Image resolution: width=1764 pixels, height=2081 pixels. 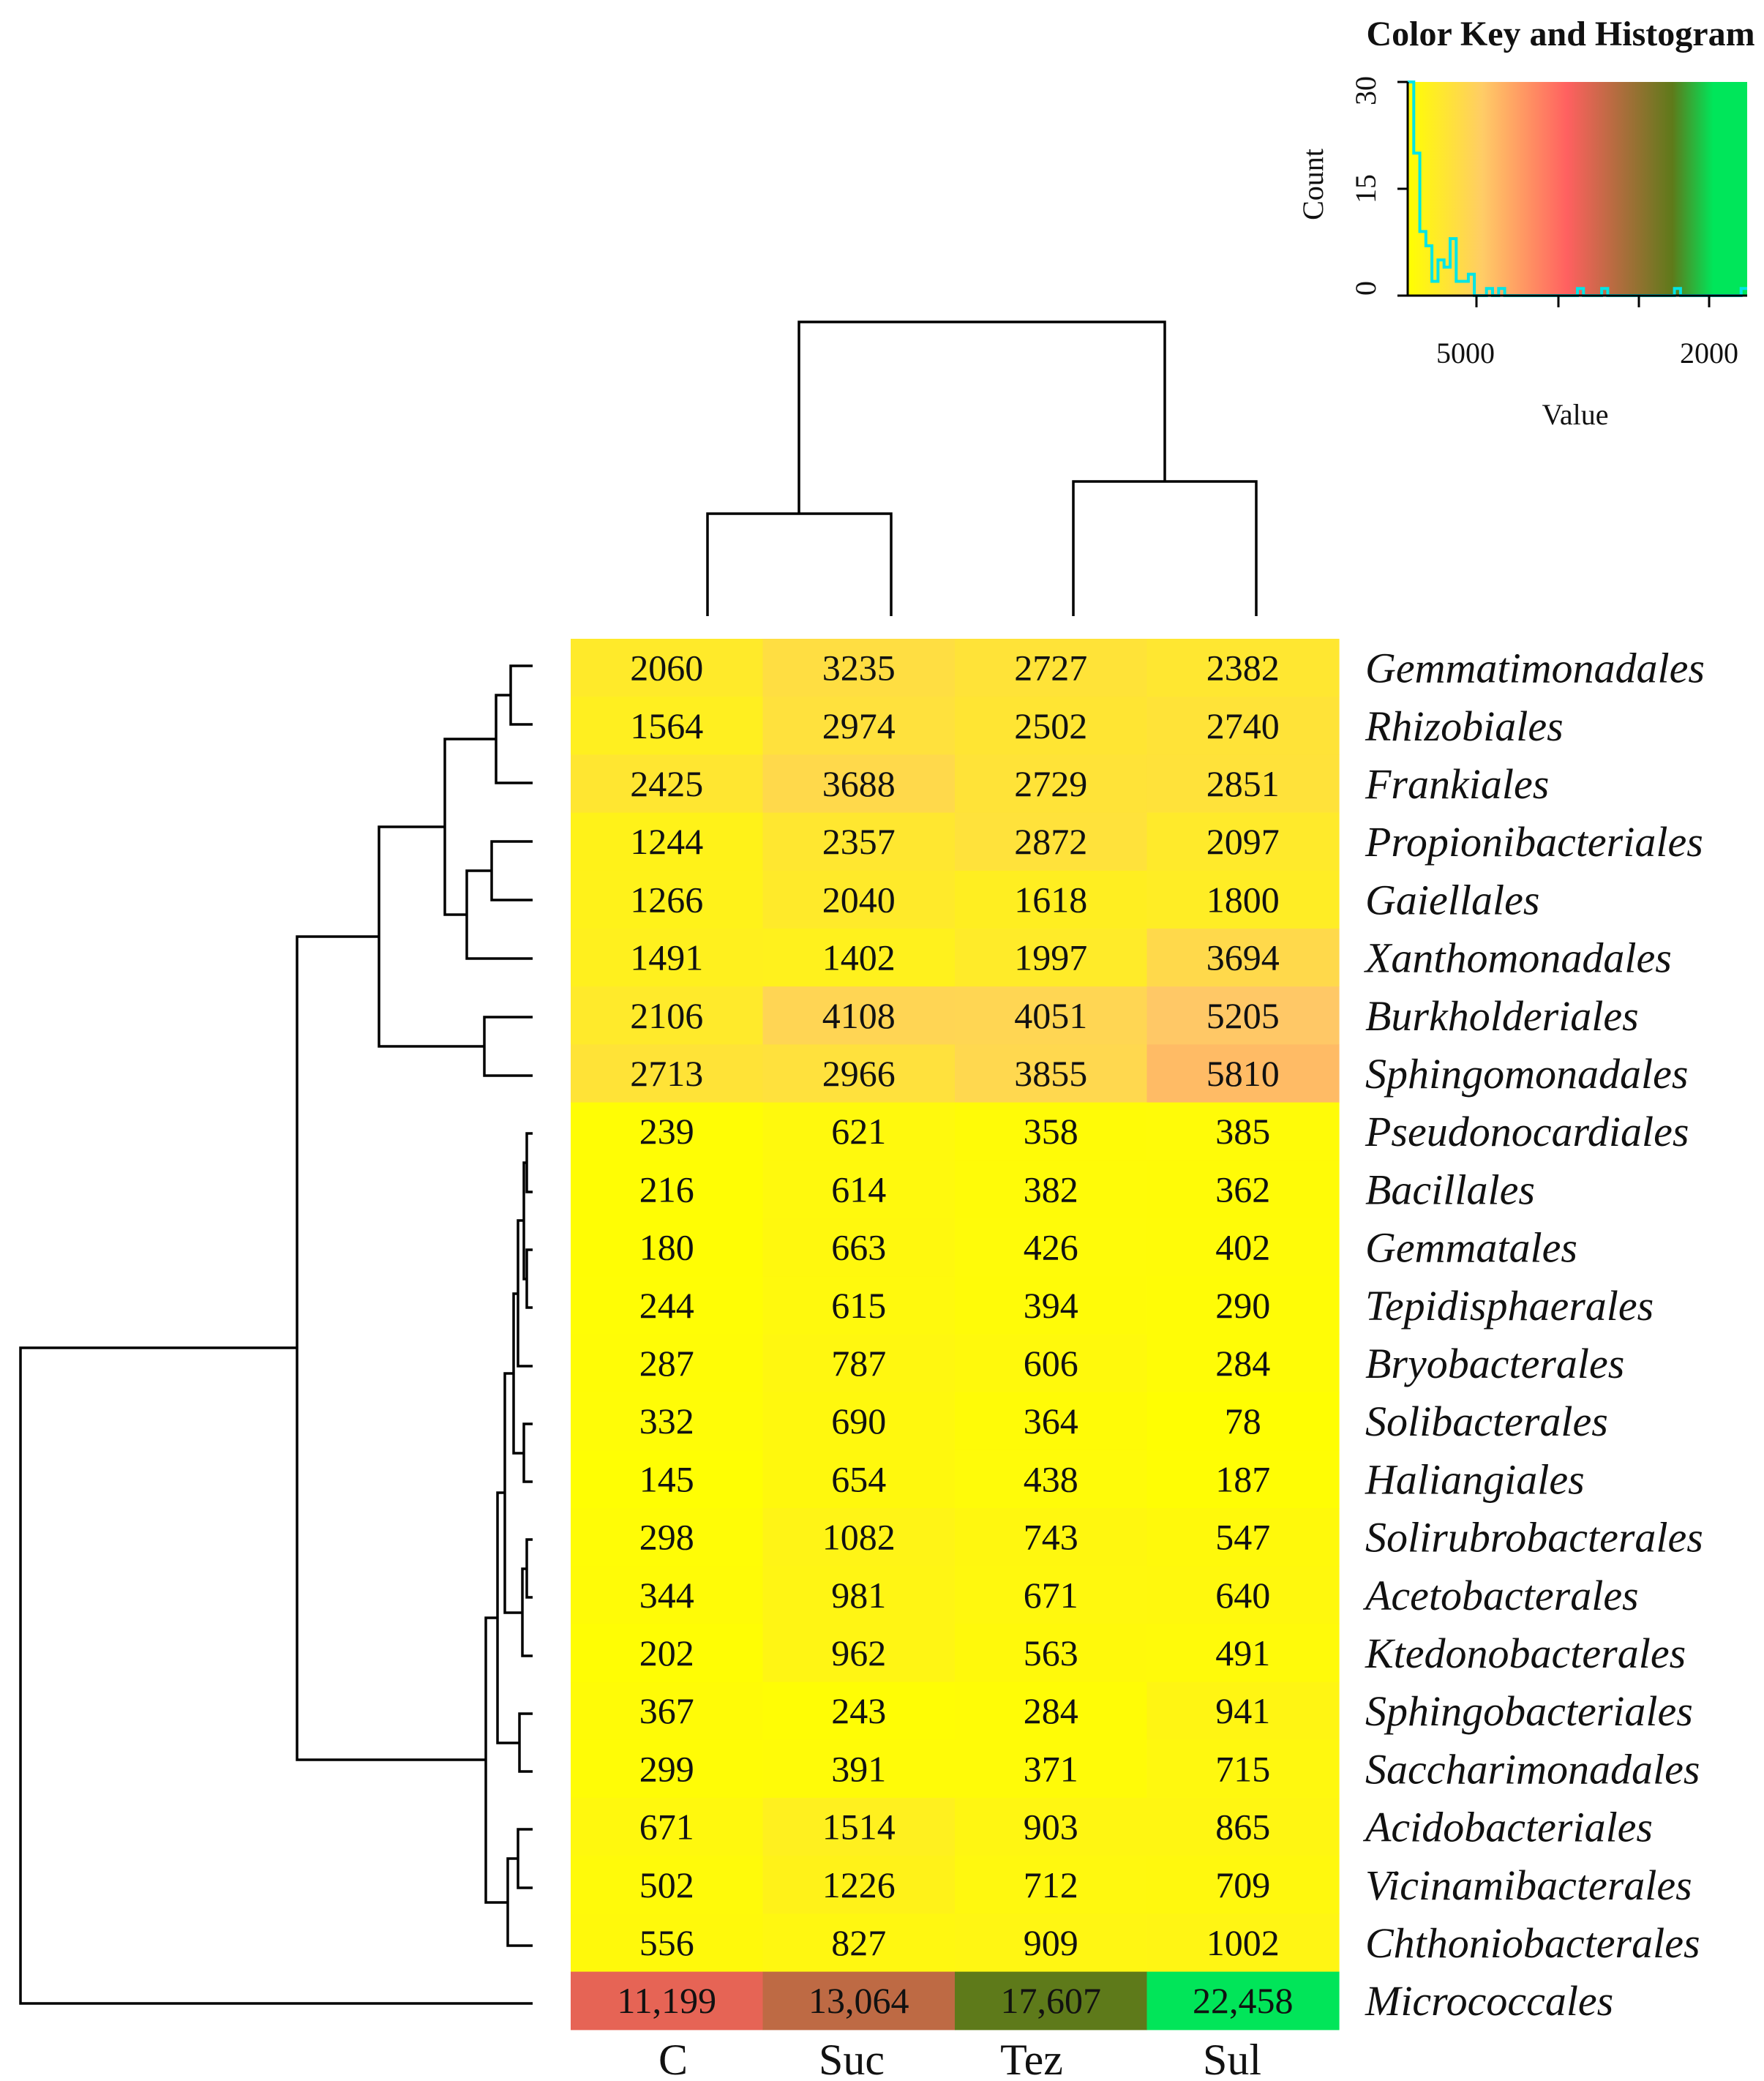 What do you see at coordinates (852, 2058) in the screenshot?
I see `column-label: Suc` at bounding box center [852, 2058].